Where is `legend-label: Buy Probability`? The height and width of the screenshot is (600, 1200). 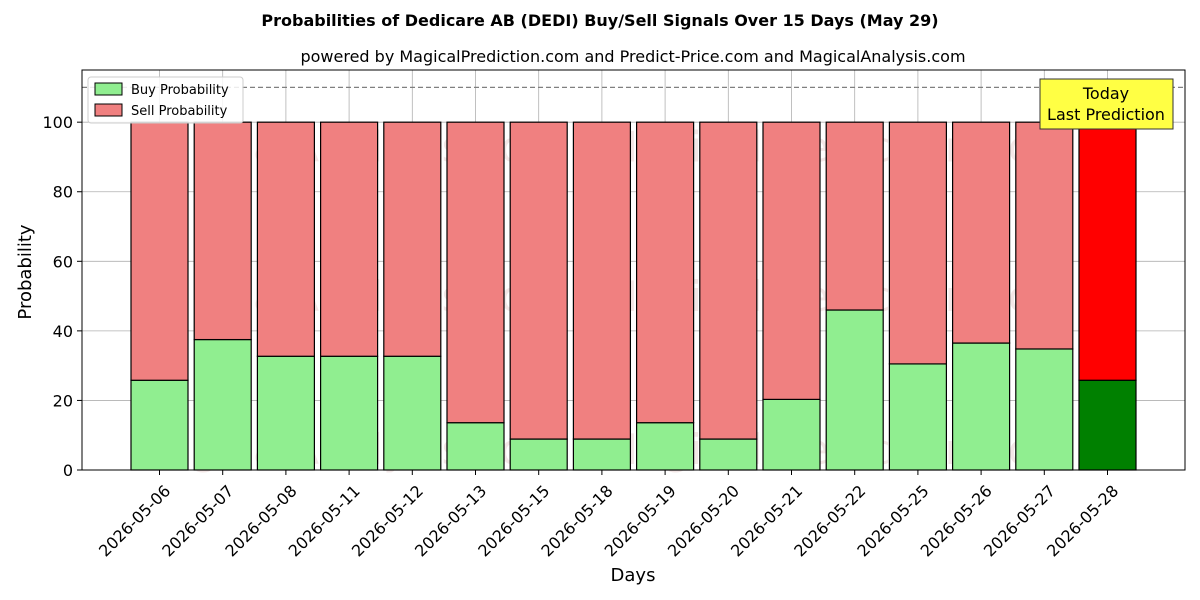
legend-label: Buy Probability is located at coordinates (180, 90).